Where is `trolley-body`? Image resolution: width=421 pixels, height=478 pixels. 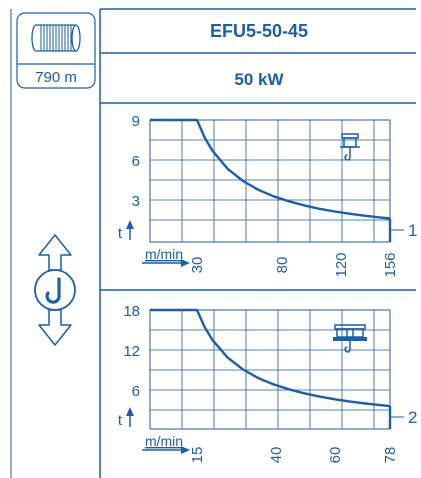 trolley-body is located at coordinates (350, 142).